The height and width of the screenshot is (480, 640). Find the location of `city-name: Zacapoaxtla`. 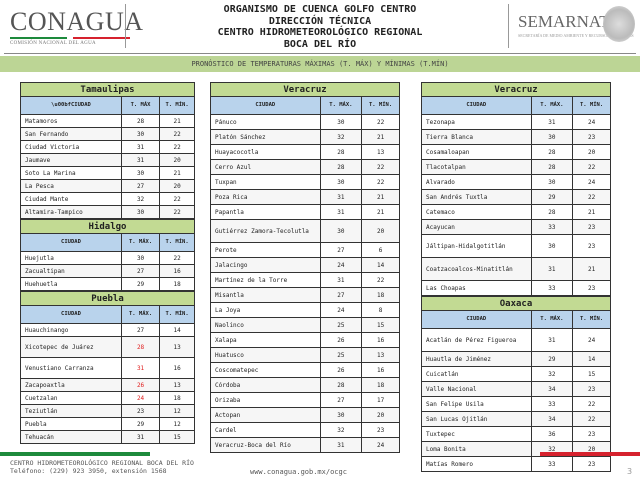

city-name: Zacapoaxtla is located at coordinates (71, 385).